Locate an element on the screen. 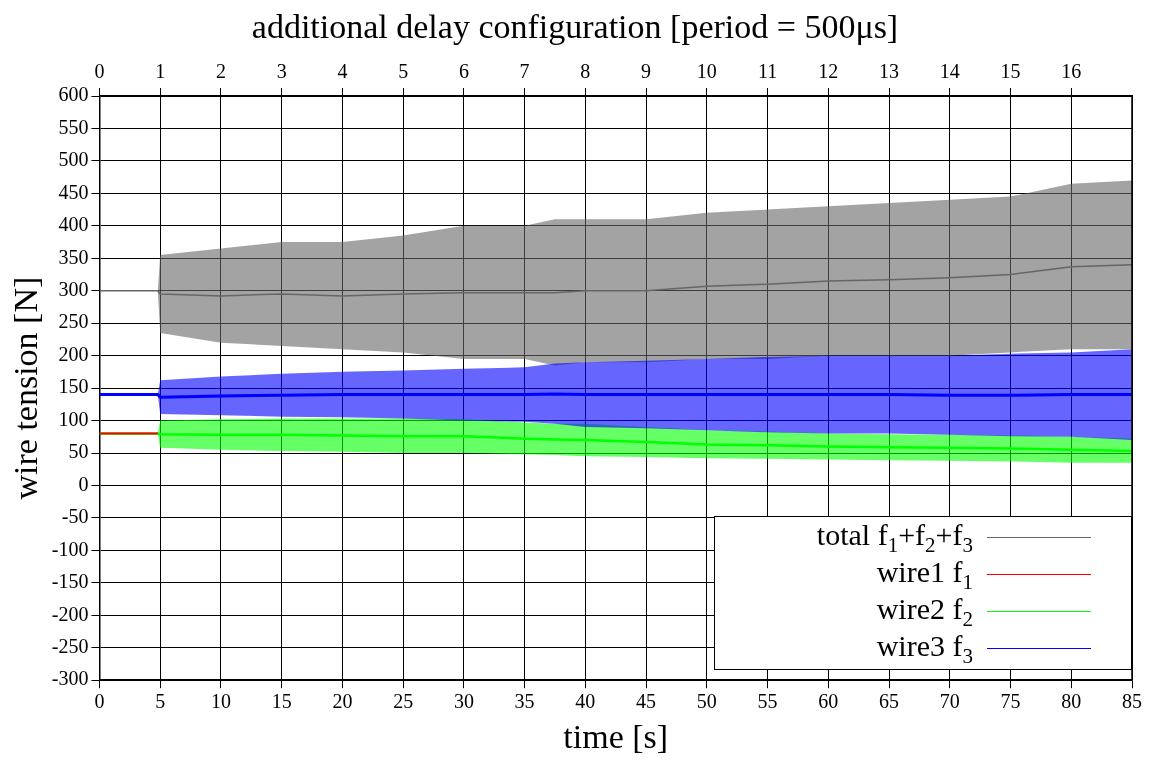  y-tick-label: 200 is located at coordinates (73, 353).